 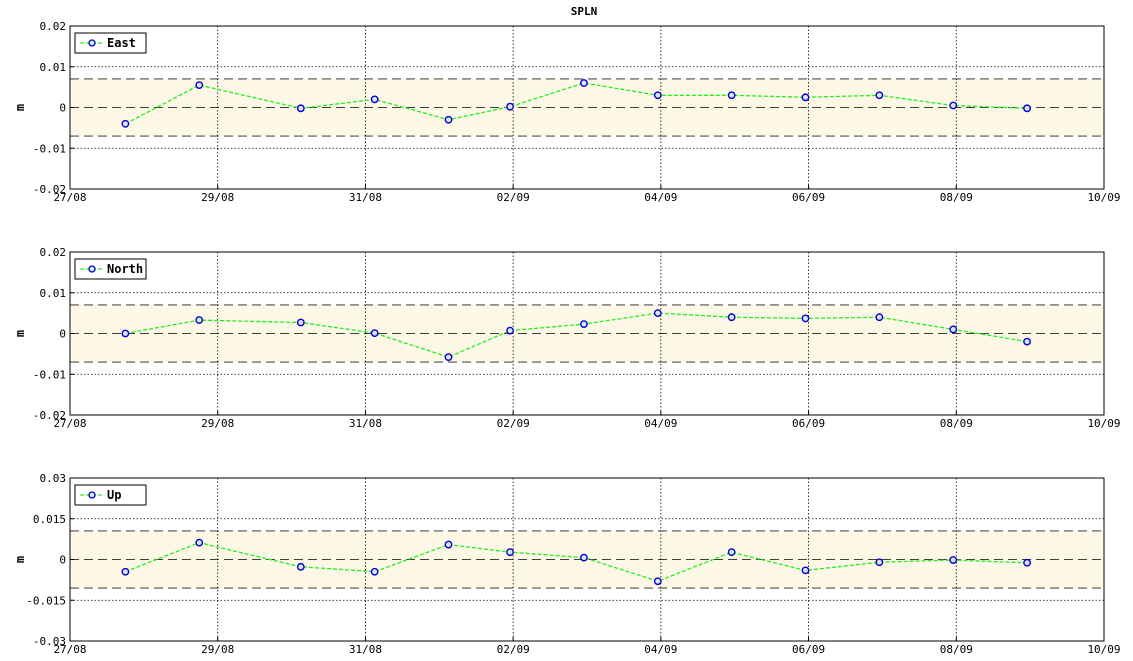 What do you see at coordinates (49, 519) in the screenshot?
I see `y-tick-label: 0.015` at bounding box center [49, 519].